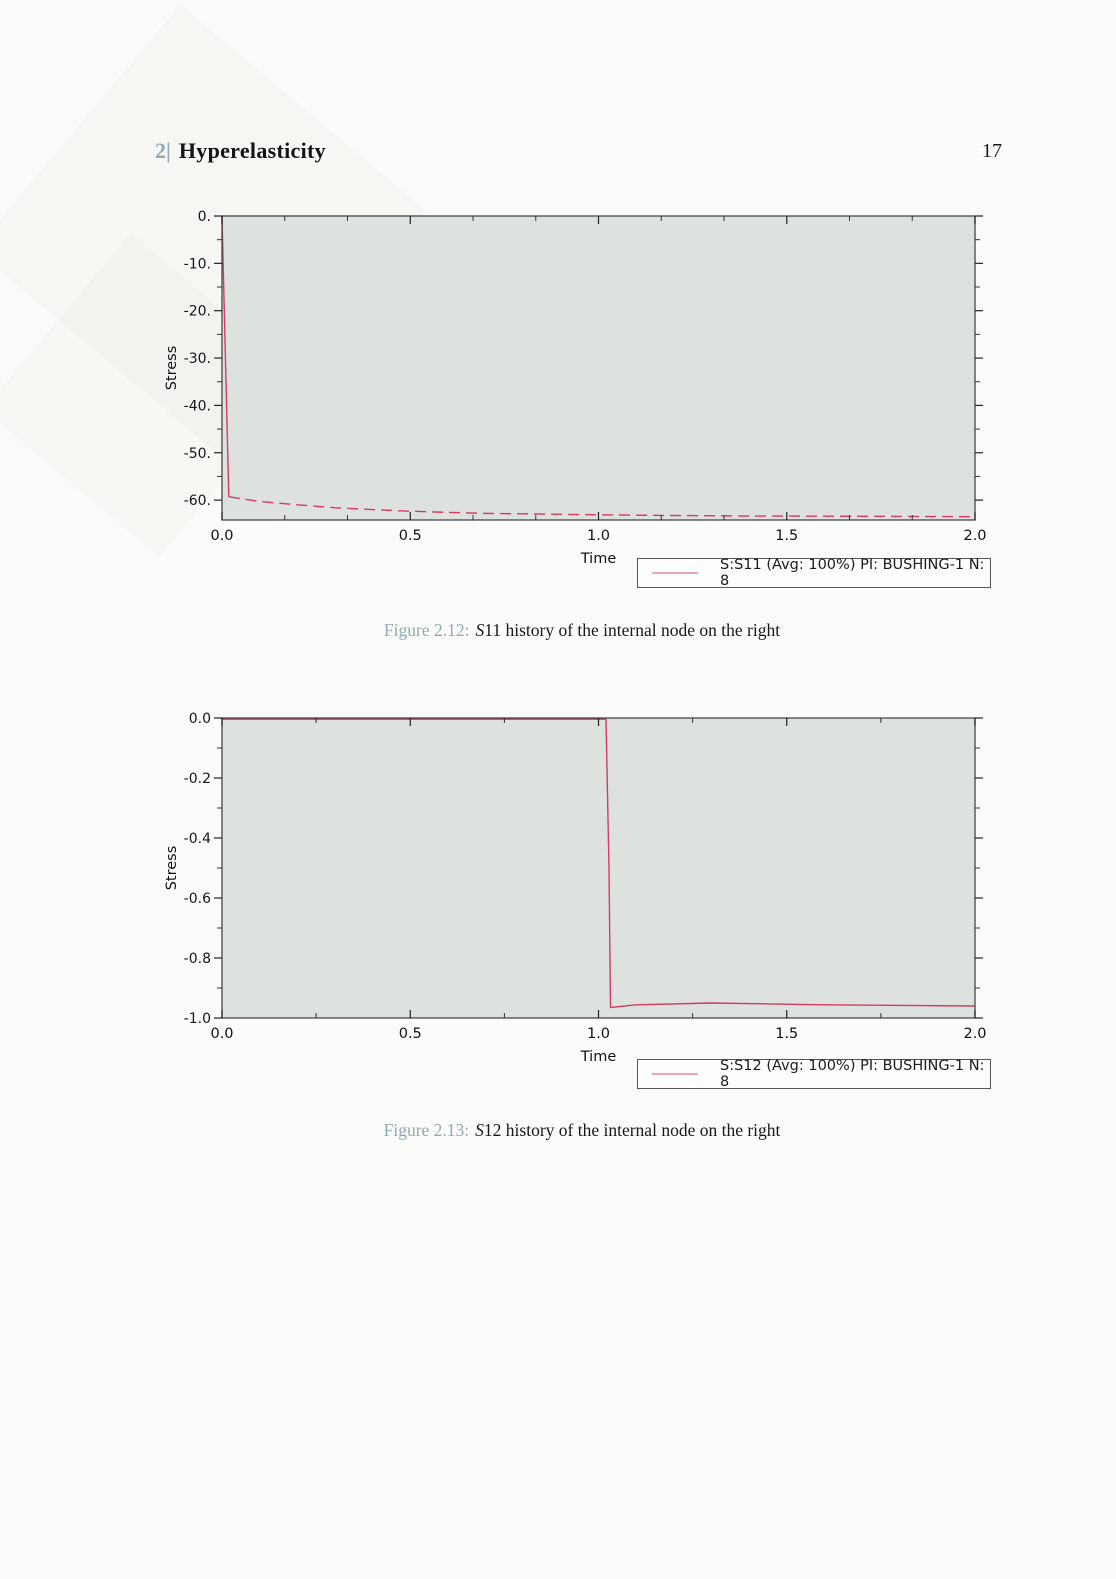 The image size is (1116, 1579). Describe the element at coordinates (163, 150) in the screenshot. I see `chapter-number: 2|` at that location.